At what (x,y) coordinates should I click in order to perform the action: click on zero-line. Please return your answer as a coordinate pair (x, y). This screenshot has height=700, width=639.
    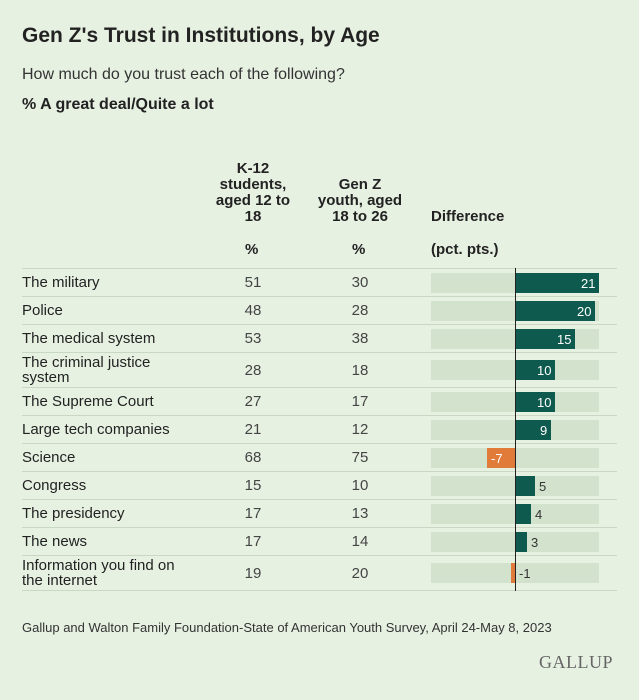
    Looking at the image, I should click on (515, 429).